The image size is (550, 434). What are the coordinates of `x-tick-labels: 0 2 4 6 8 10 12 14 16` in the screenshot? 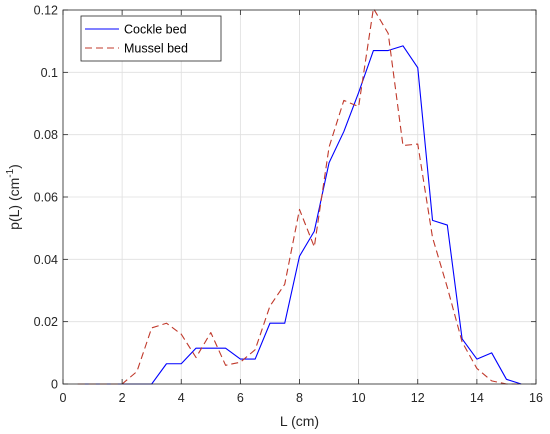 It's located at (301, 398).